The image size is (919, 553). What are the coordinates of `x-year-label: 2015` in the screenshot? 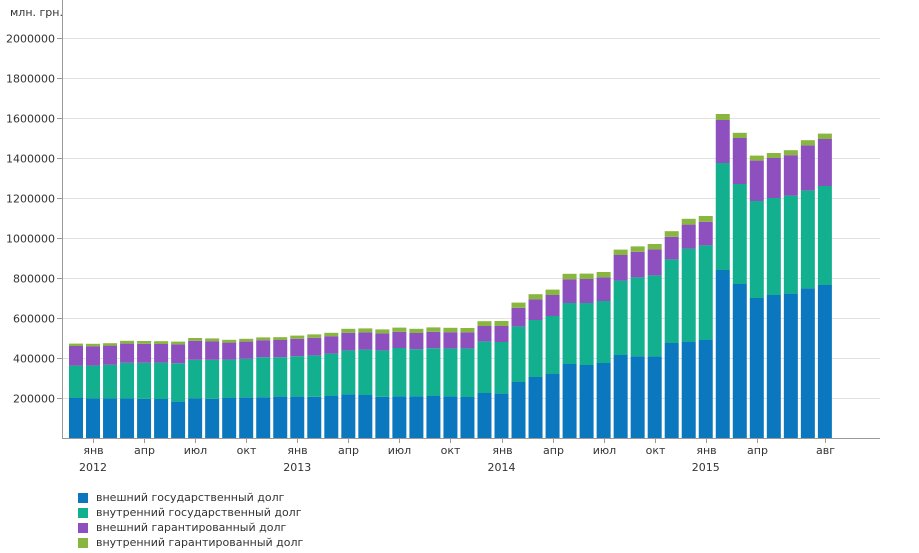 It's located at (706, 467).